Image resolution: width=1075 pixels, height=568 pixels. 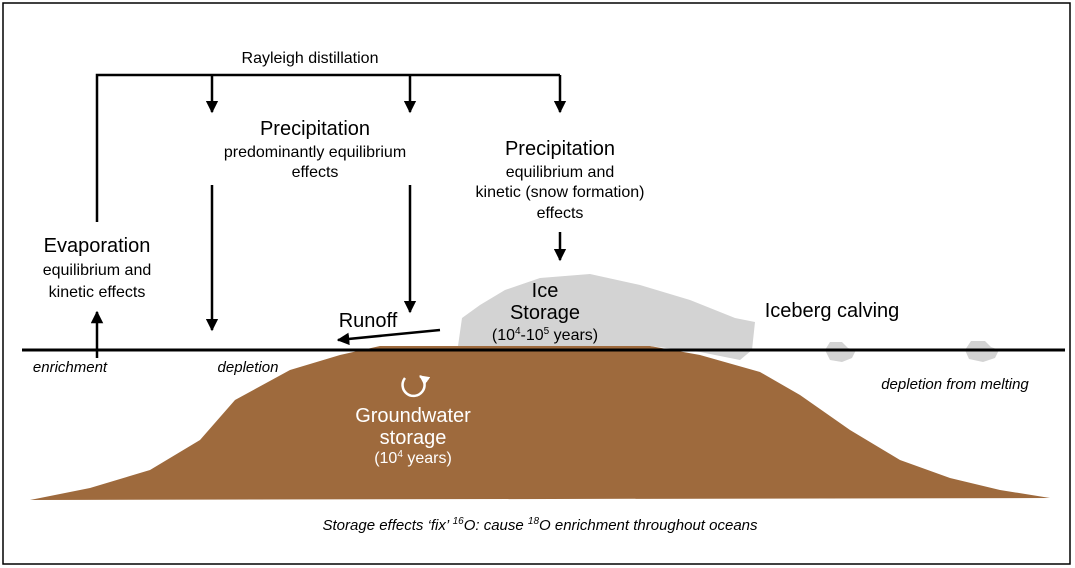 What do you see at coordinates (648, 525) in the screenshot?
I see `text: O enrichment throughout oceans` at bounding box center [648, 525].